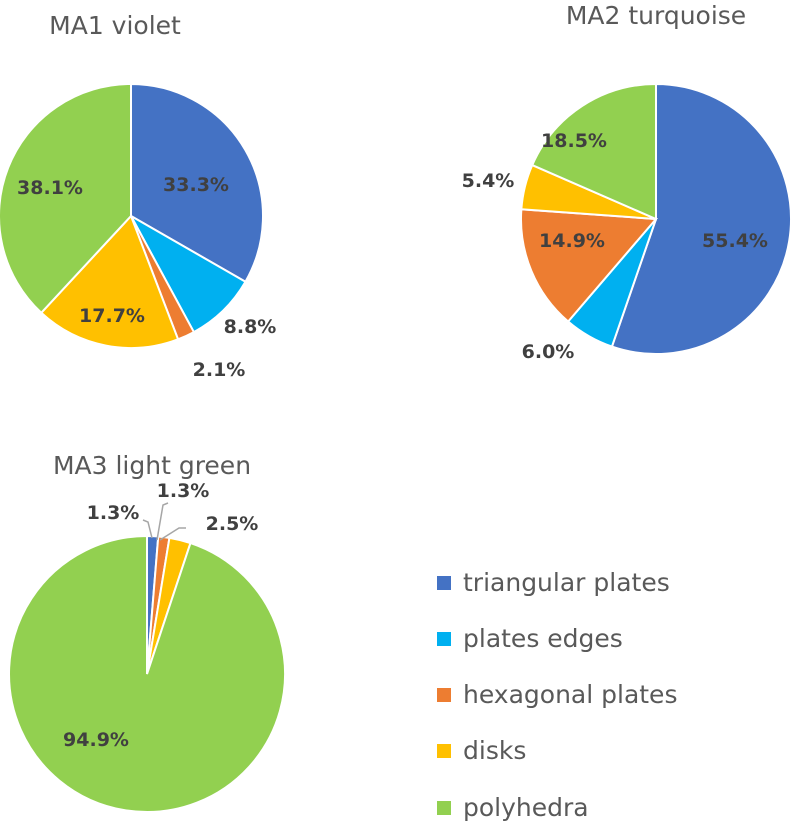 The image size is (793, 832). Describe the element at coordinates (250, 327) in the screenshot. I see `data-label-plates-edges: 8.8%` at that location.